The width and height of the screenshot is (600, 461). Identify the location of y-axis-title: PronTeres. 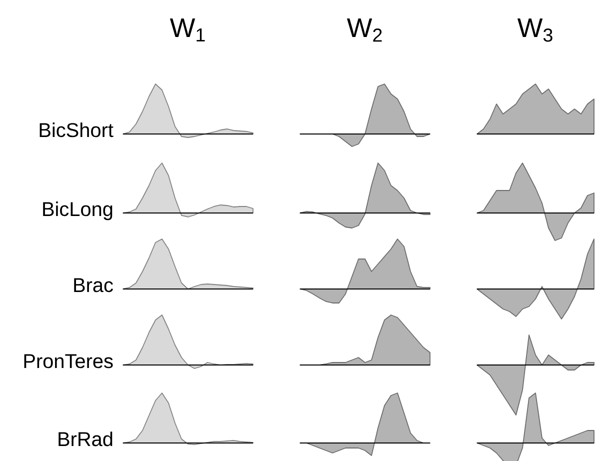
(68, 361).